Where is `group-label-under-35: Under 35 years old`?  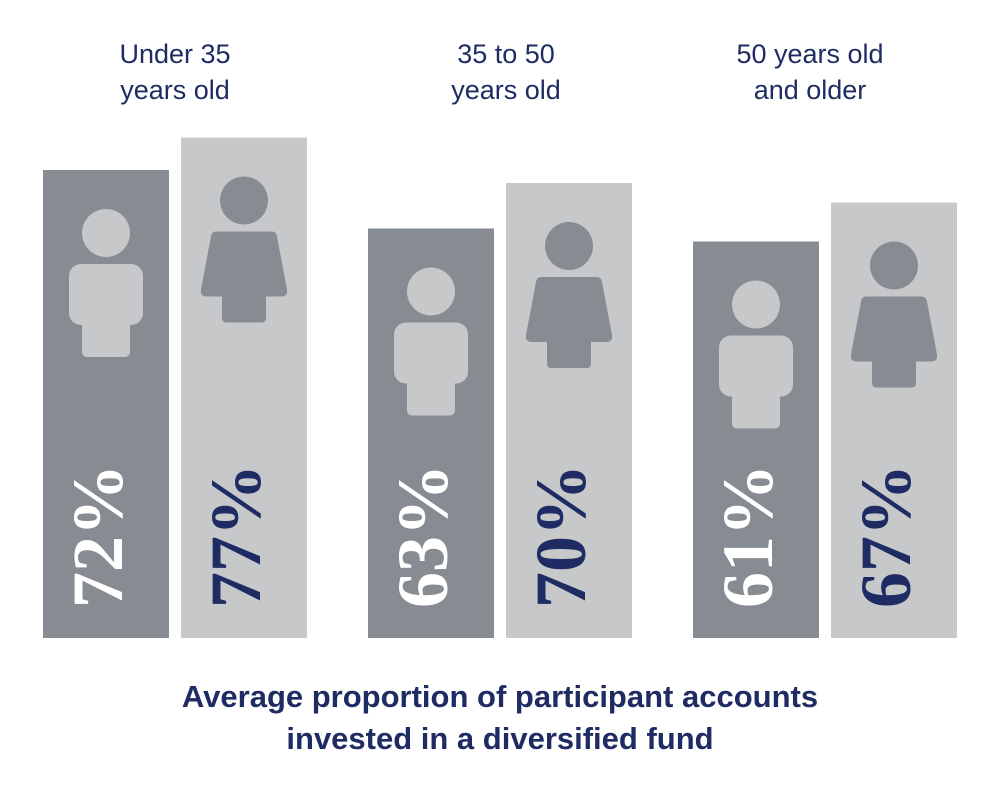 group-label-under-35: Under 35 years old is located at coordinates (175, 72).